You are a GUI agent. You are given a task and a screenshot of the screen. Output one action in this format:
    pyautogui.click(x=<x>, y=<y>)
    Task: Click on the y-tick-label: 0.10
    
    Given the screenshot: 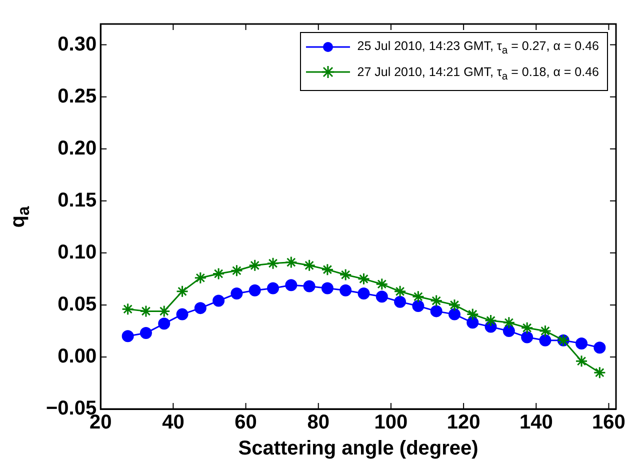 What is the action you would take?
    pyautogui.click(x=77, y=252)
    